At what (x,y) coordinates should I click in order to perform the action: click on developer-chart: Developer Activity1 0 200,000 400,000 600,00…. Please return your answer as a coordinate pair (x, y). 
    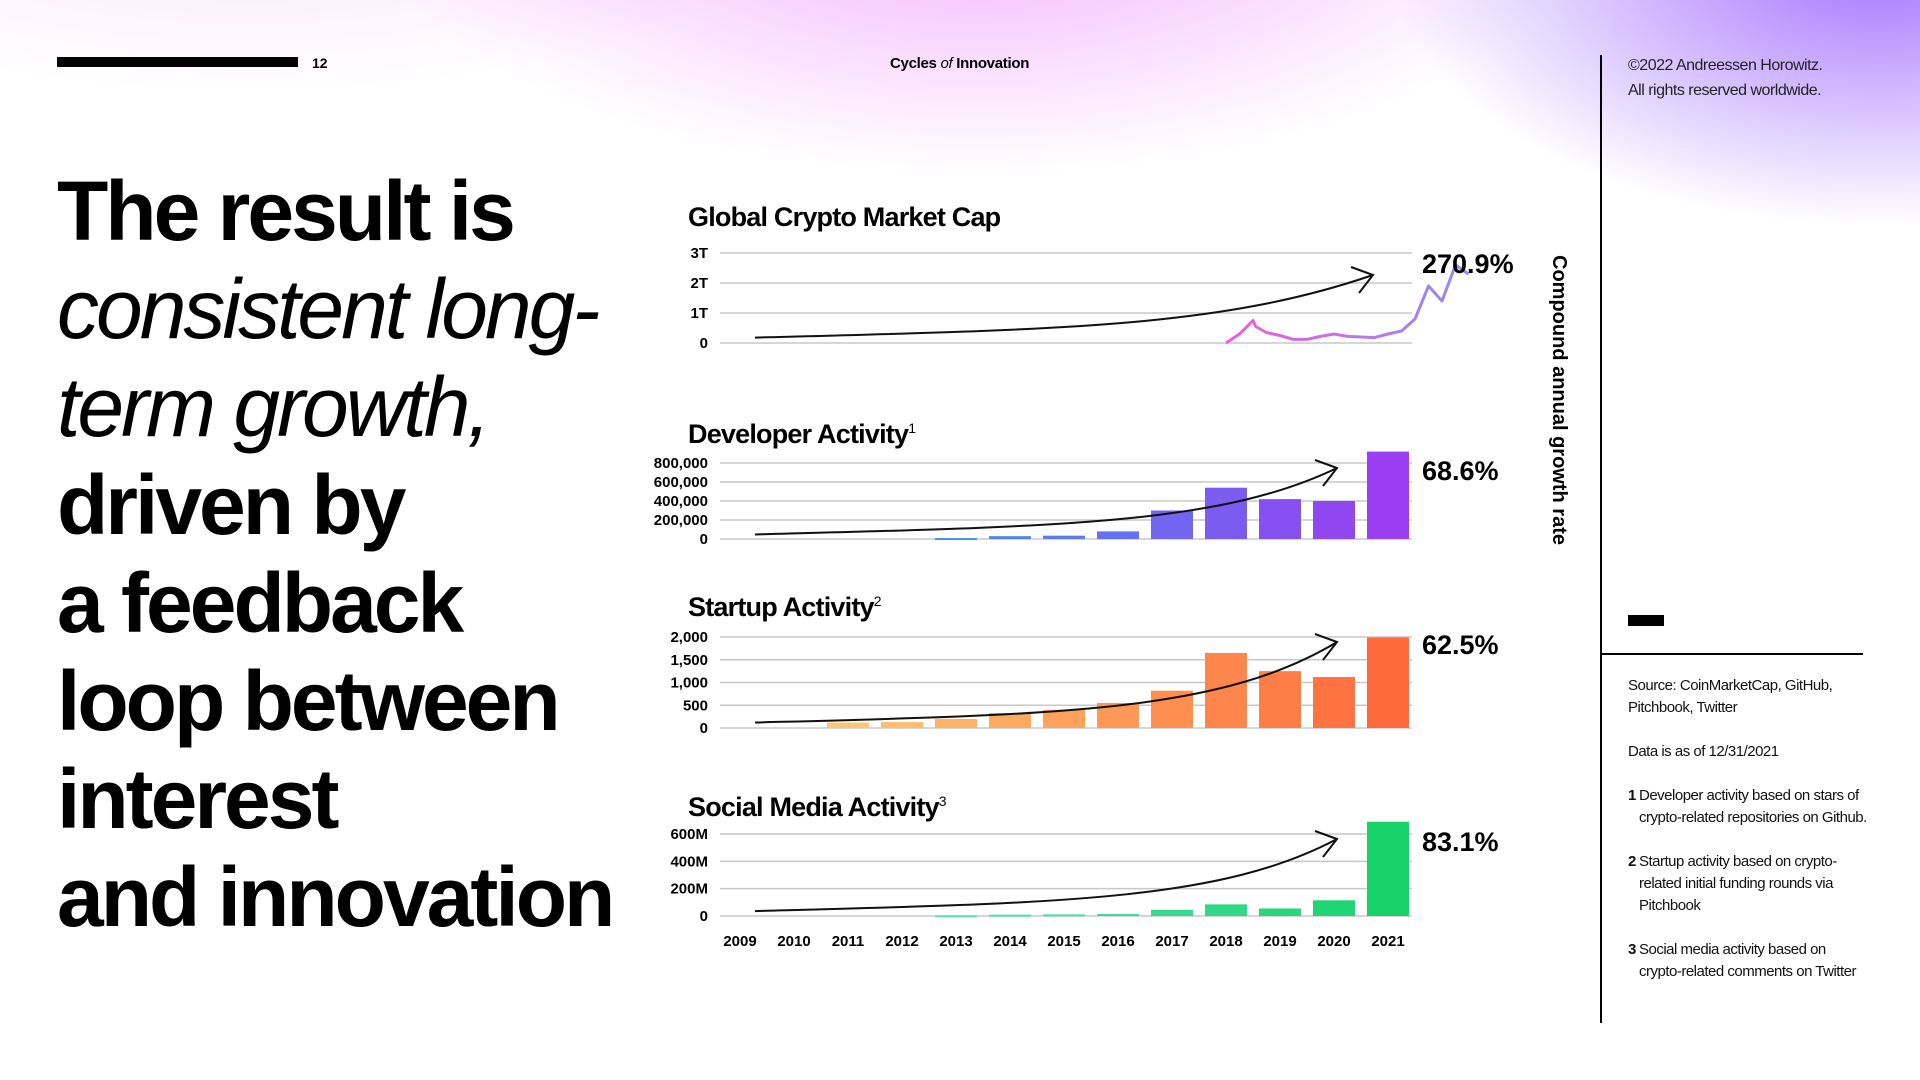
    Looking at the image, I should click on (1076, 483).